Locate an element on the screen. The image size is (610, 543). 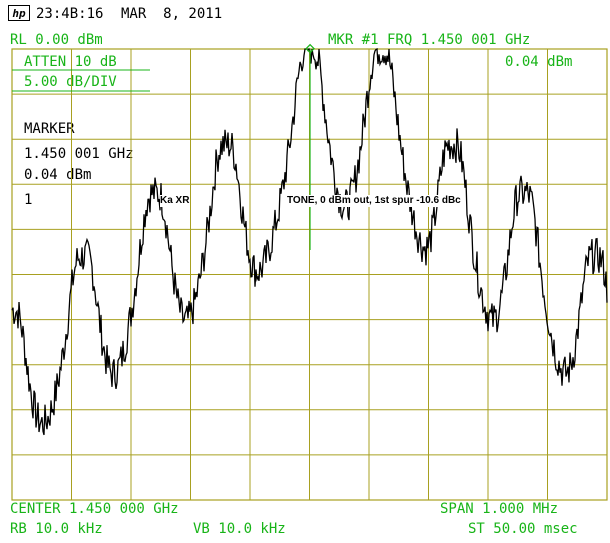
ref-level-readout: RL 0.00 dBm is located at coordinates (56, 40).